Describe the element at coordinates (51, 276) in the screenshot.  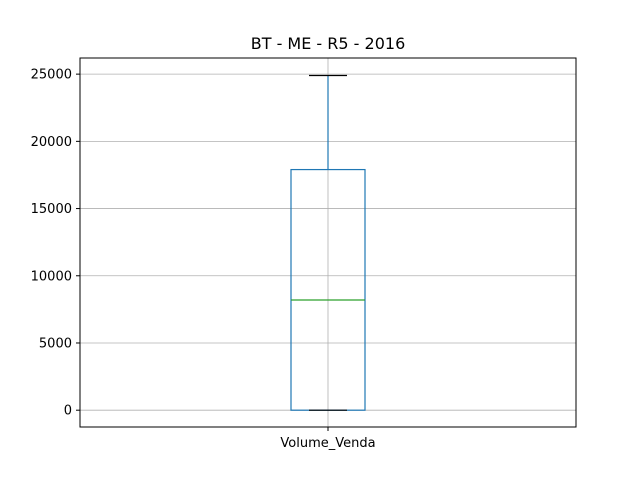
I see `y-tick-label: 10000` at that location.